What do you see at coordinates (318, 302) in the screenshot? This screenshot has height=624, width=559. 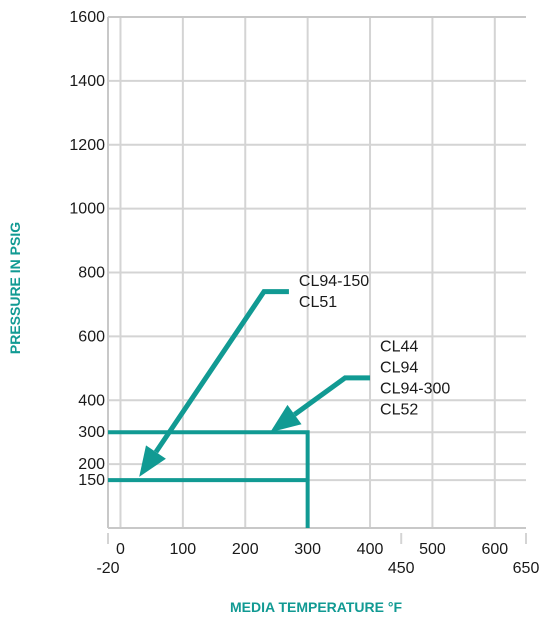 I see `annotation-label: CL51` at bounding box center [318, 302].